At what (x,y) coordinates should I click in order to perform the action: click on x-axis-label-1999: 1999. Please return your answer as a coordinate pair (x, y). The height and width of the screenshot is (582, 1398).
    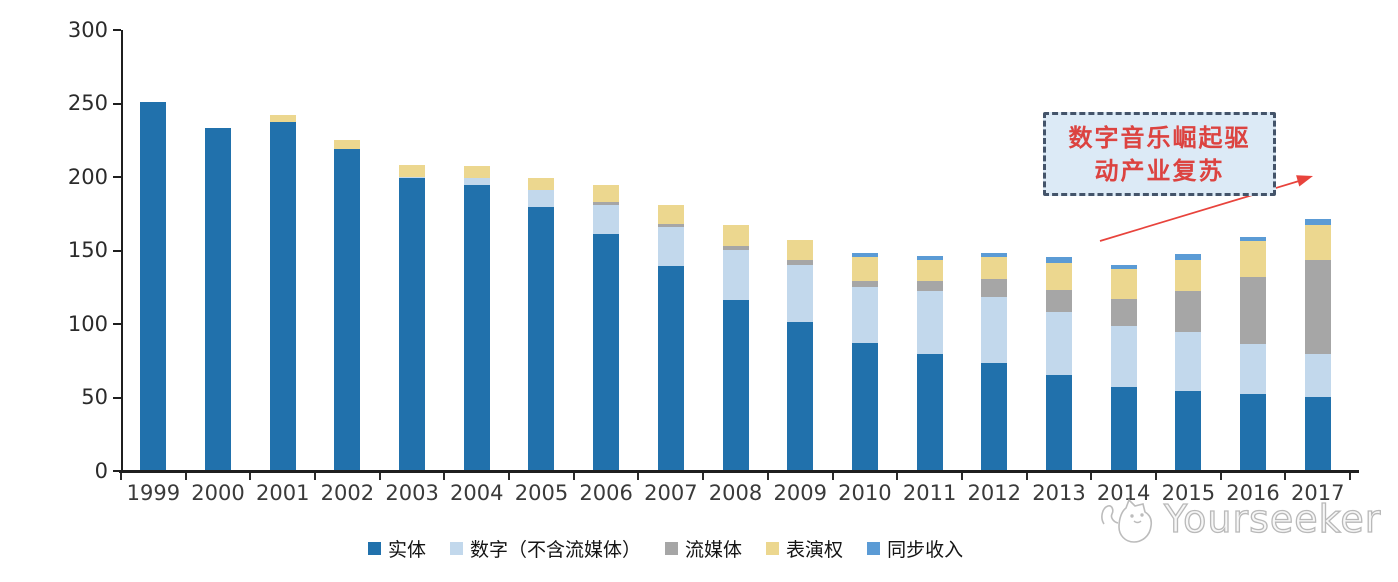
    Looking at the image, I should click on (153, 493).